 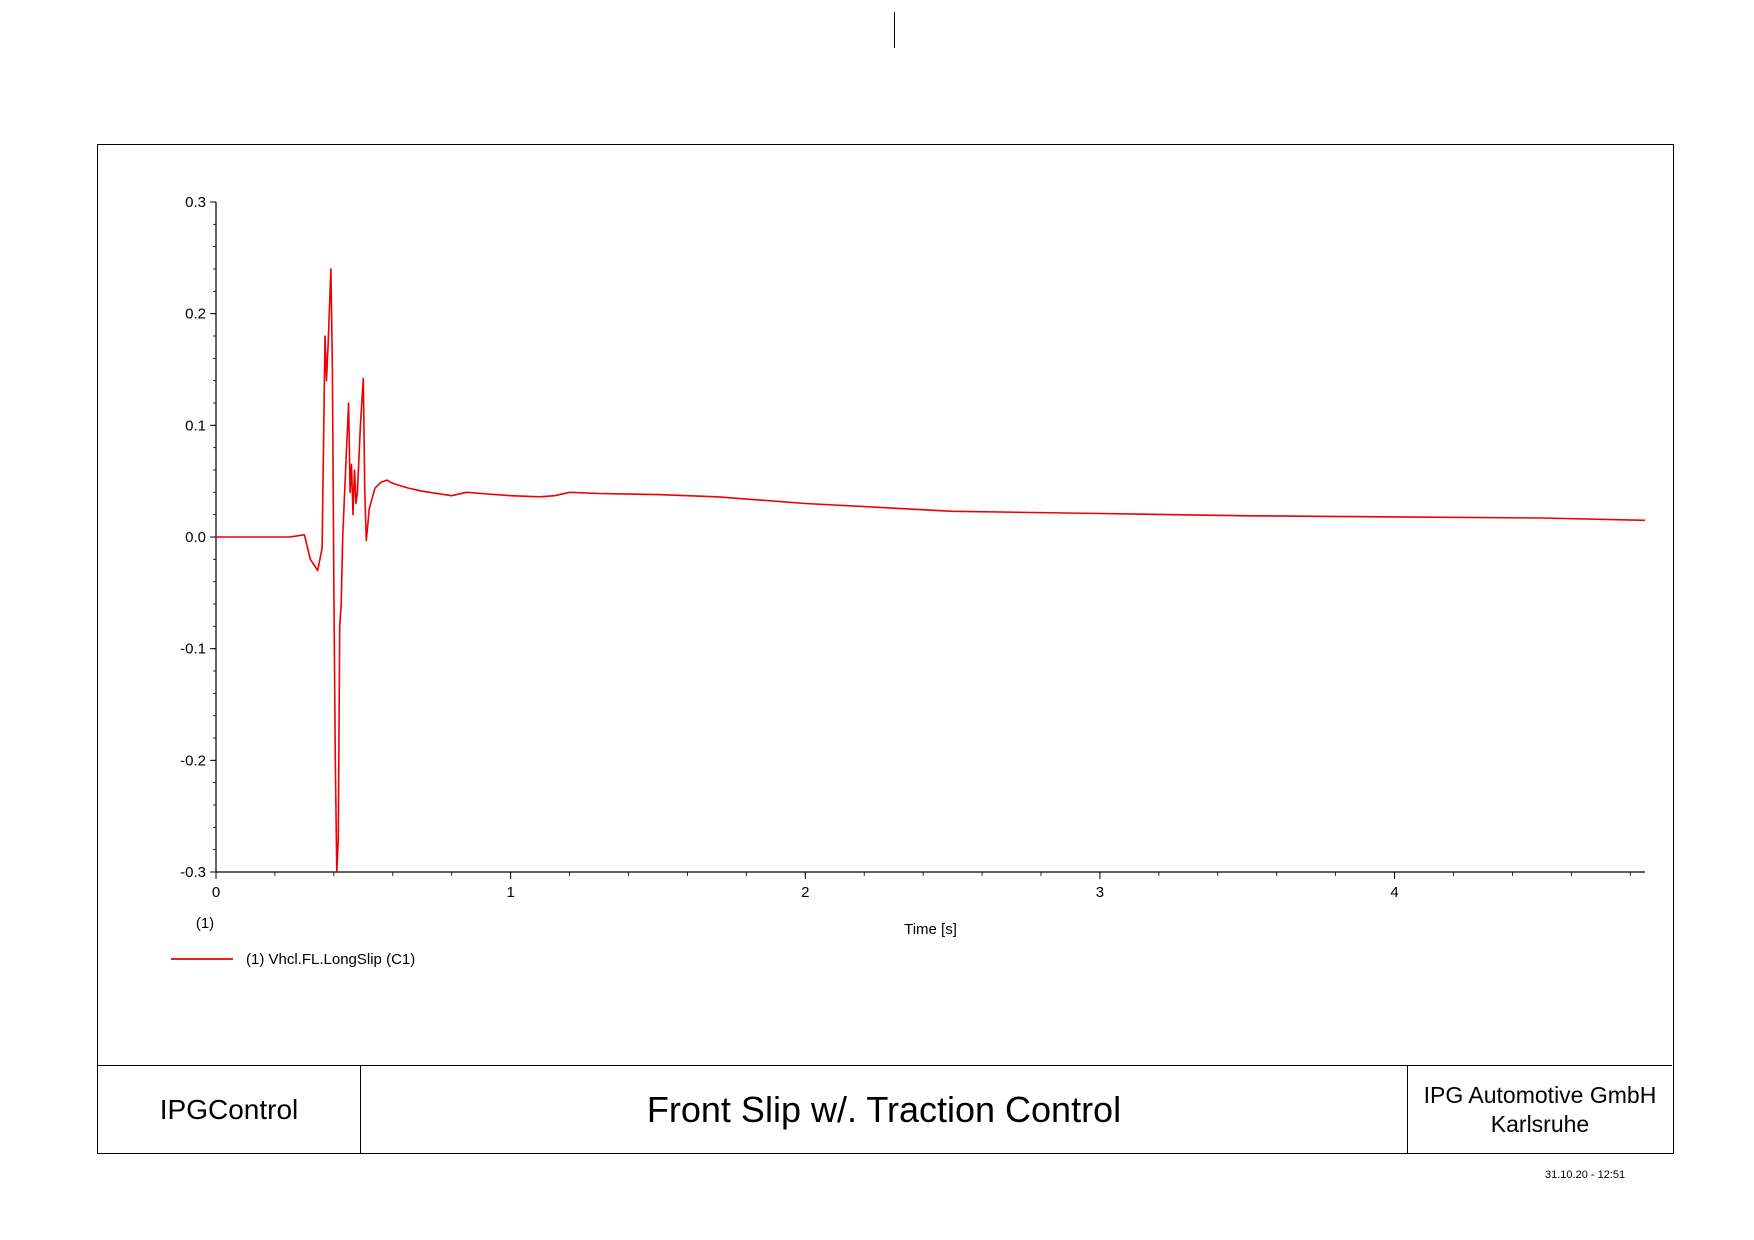 I want to click on legend-label: (1) Vhcl.FL.LongSlip (C1), so click(x=330, y=959).